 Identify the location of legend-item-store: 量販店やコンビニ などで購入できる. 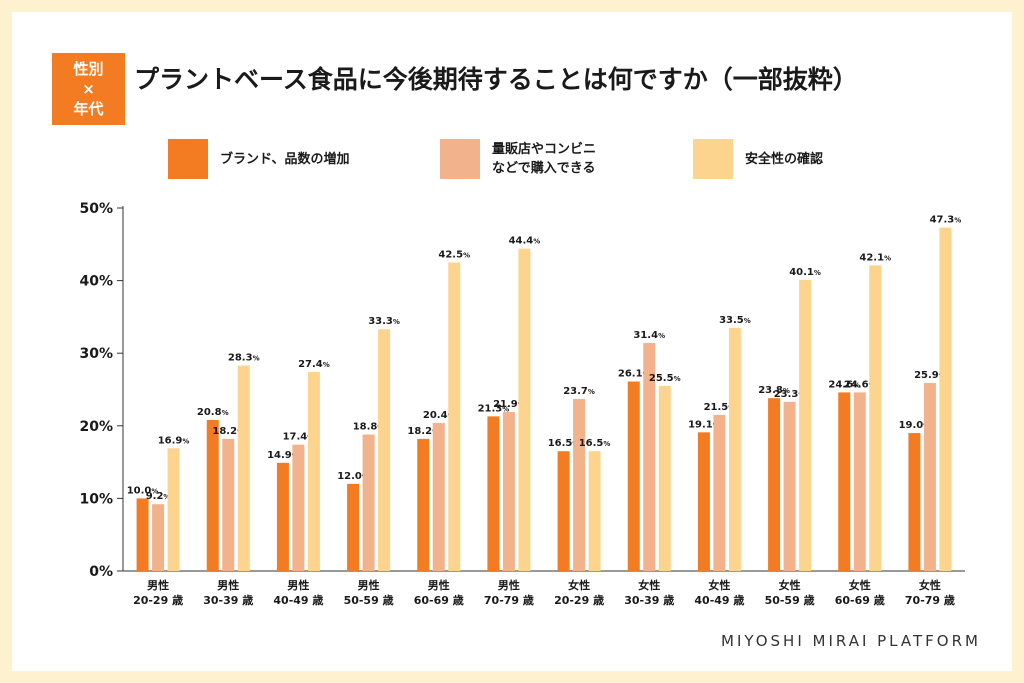
(518, 159).